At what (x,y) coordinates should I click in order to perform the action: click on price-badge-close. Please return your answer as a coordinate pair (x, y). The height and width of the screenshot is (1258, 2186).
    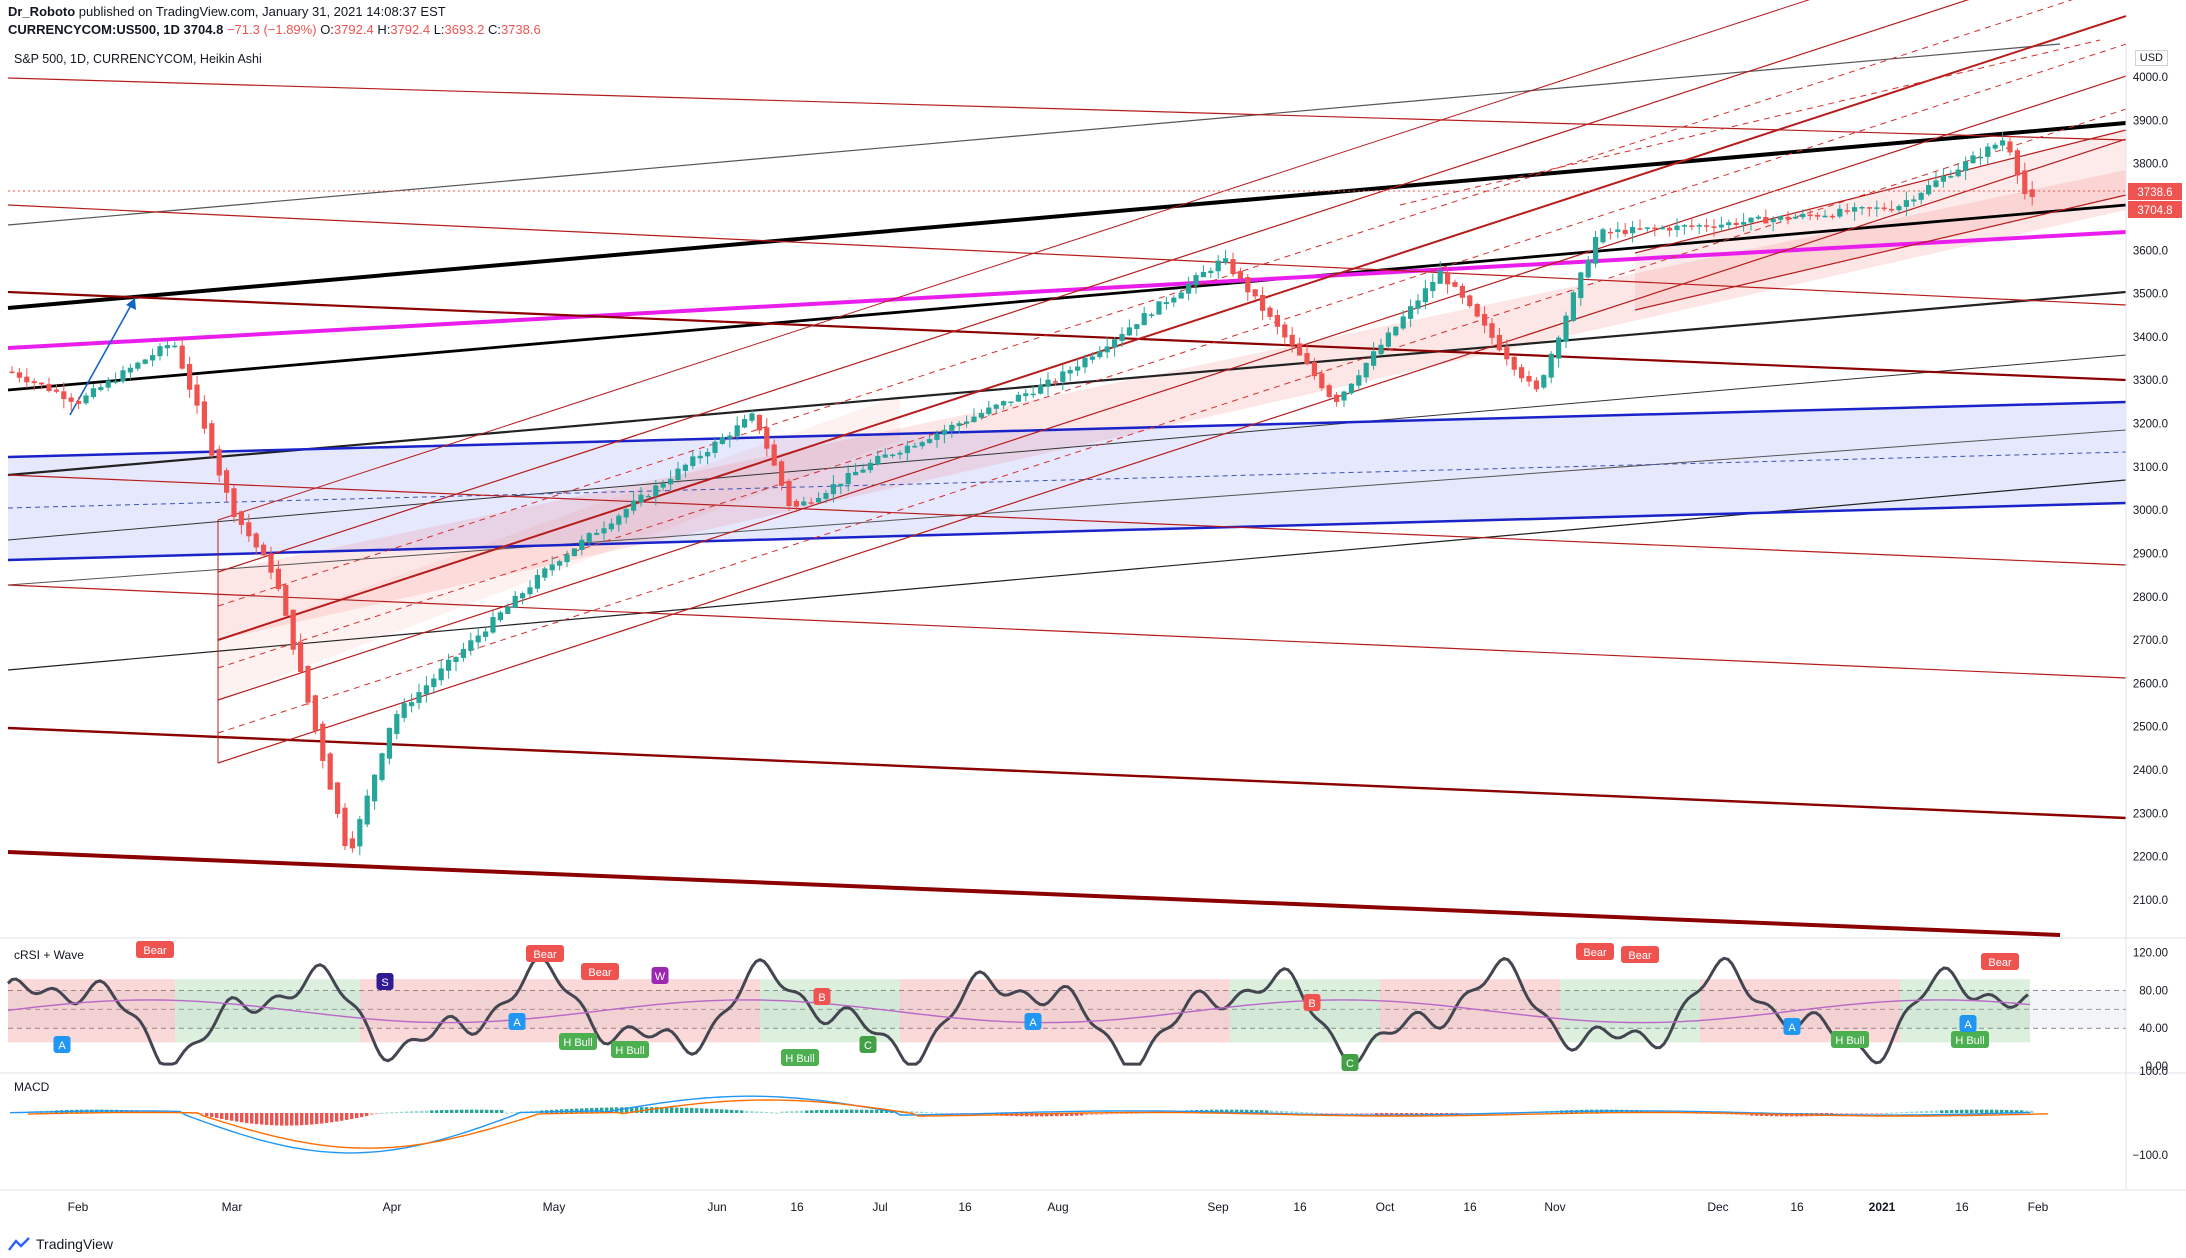
    Looking at the image, I should click on (2155, 191).